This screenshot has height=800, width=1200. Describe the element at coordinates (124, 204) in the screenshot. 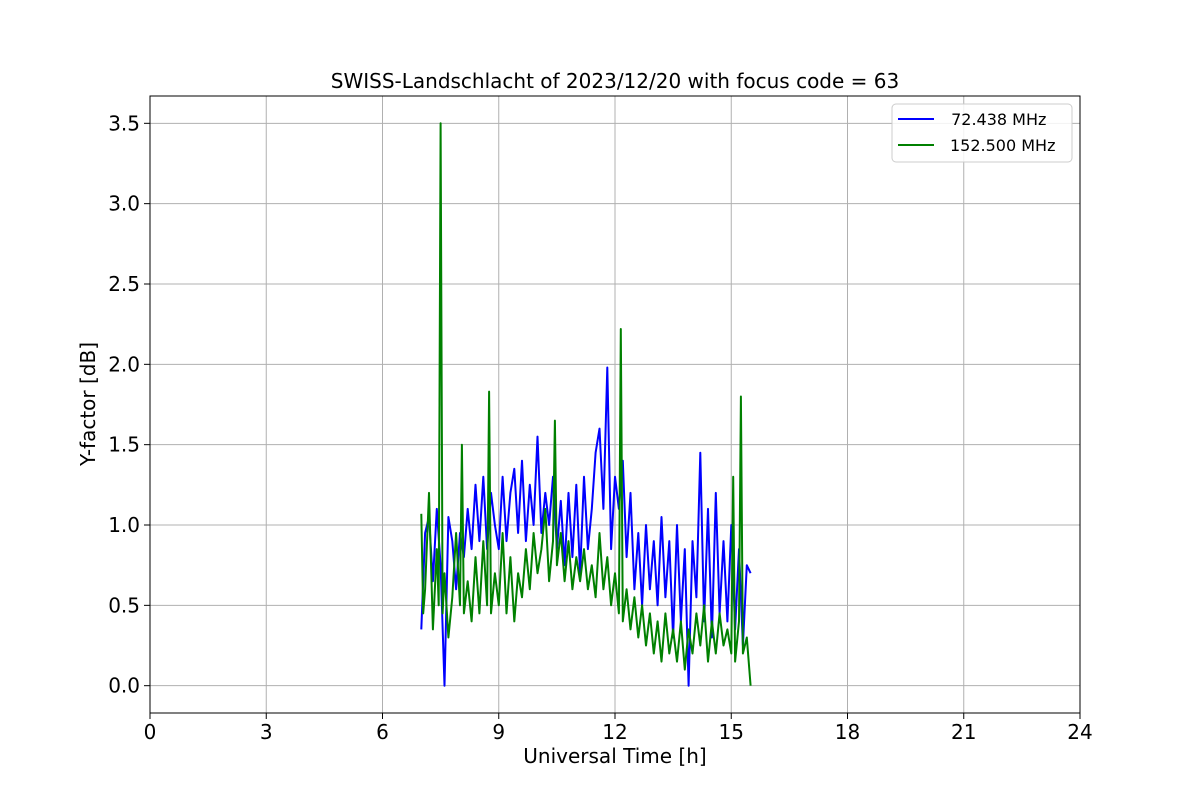

I see `y-tick-label: 3.0` at that location.